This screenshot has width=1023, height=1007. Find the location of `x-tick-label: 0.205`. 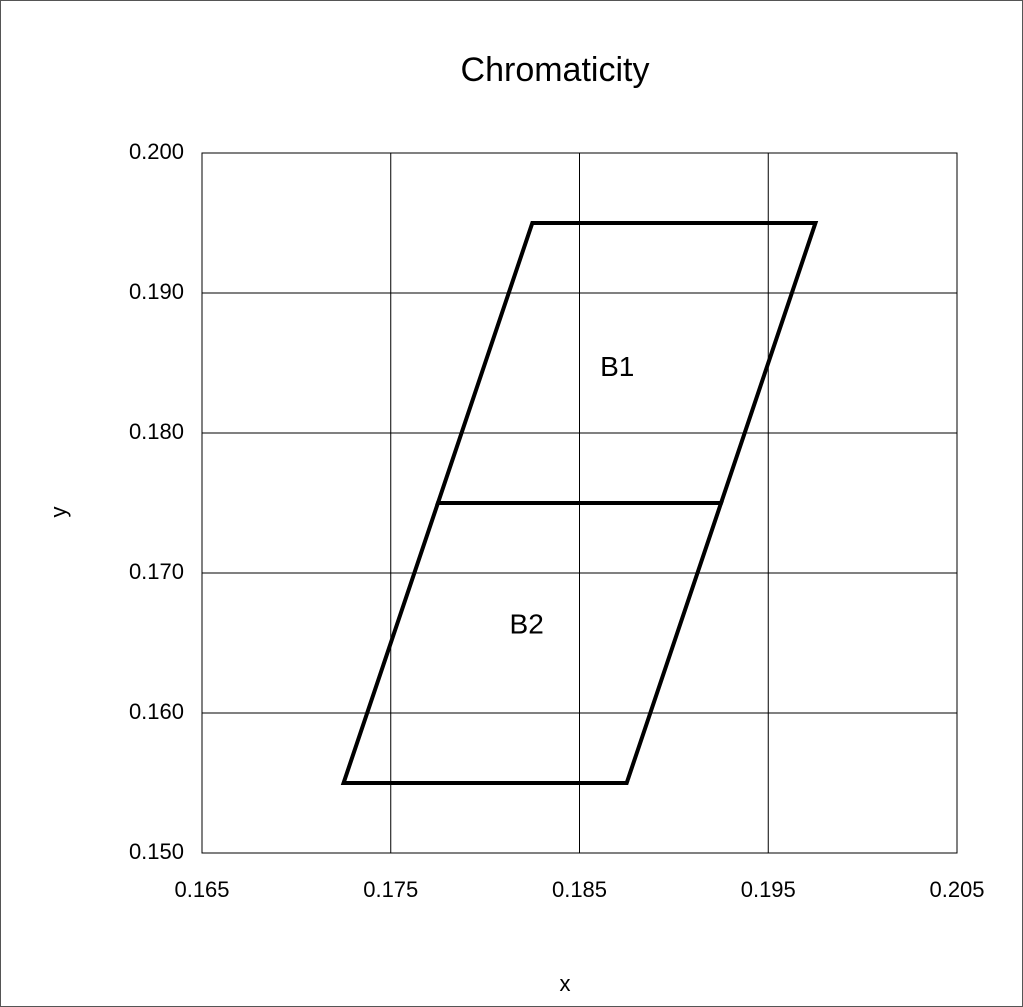

x-tick-label: 0.205 is located at coordinates (956, 889).